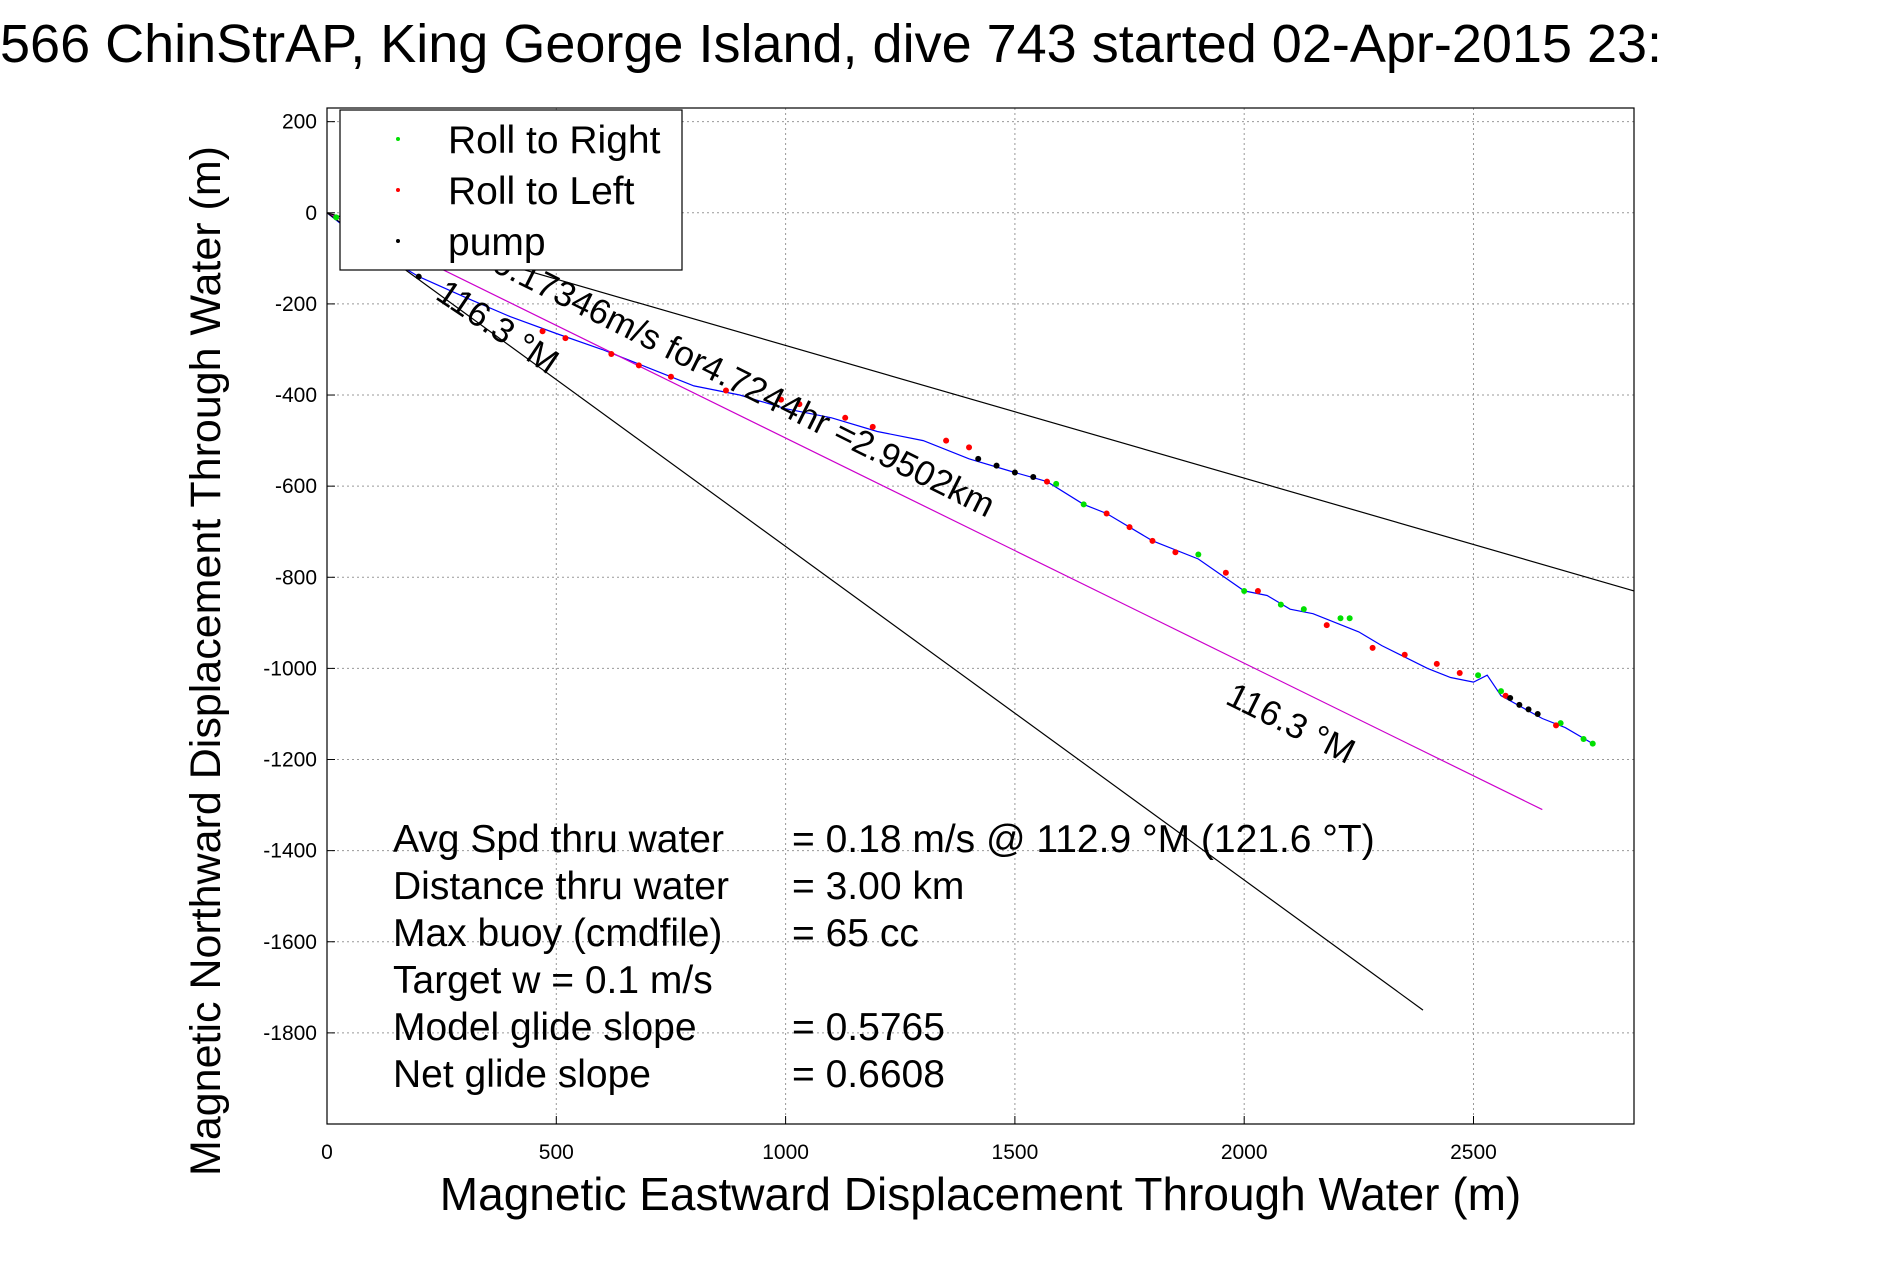 The height and width of the screenshot is (1262, 1891). I want to click on model-glide-value: = 0.5765, so click(868, 1027).